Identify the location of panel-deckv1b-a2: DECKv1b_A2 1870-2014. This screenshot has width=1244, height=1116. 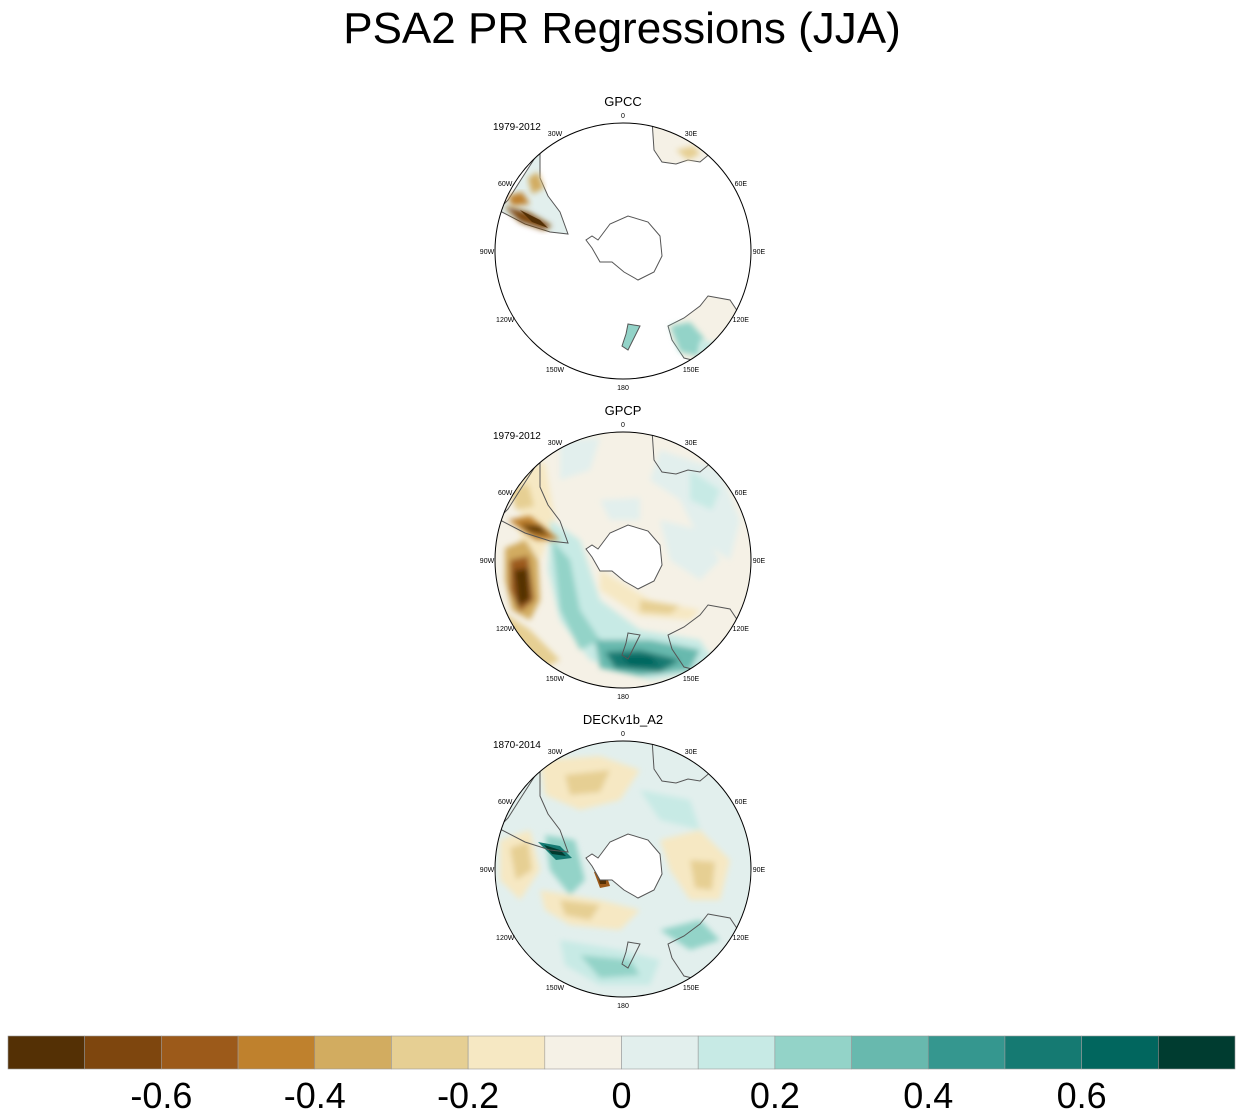
(623, 861).